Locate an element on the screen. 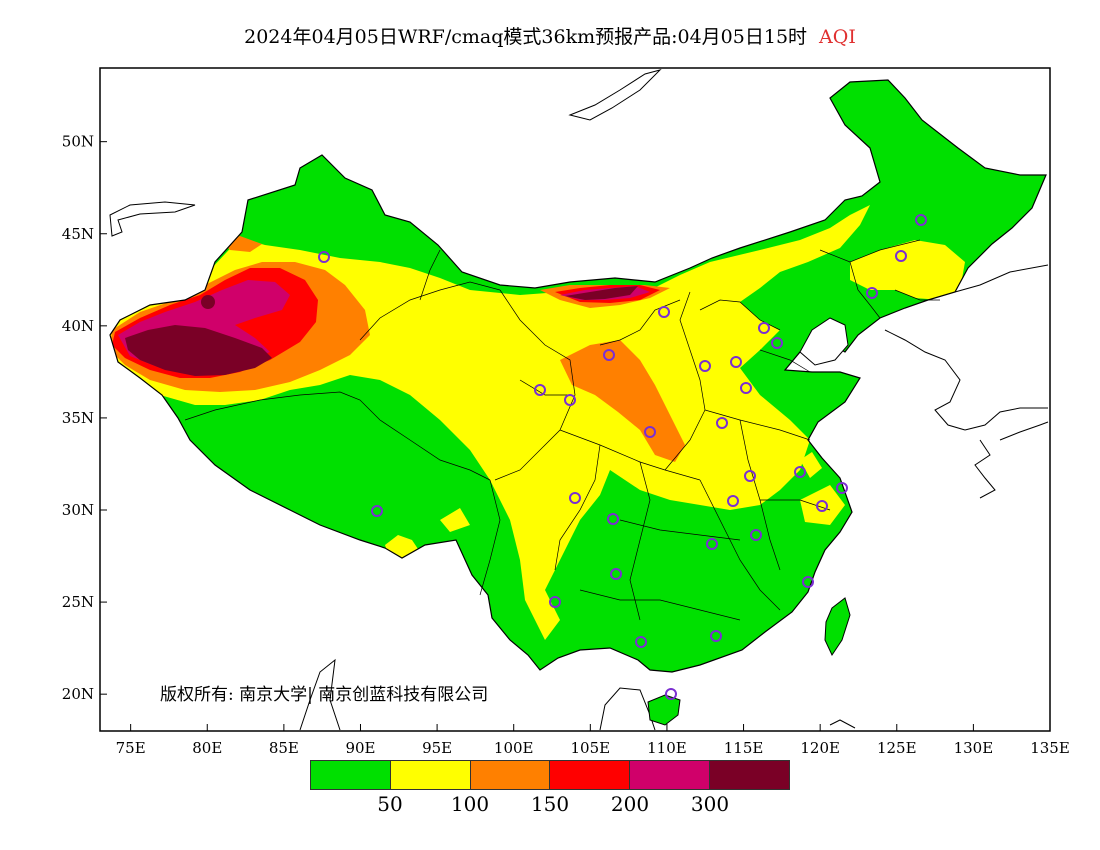 Image resolution: width=1100 pixels, height=850 pixels. x-tick-label: 95E is located at coordinates (437, 748).